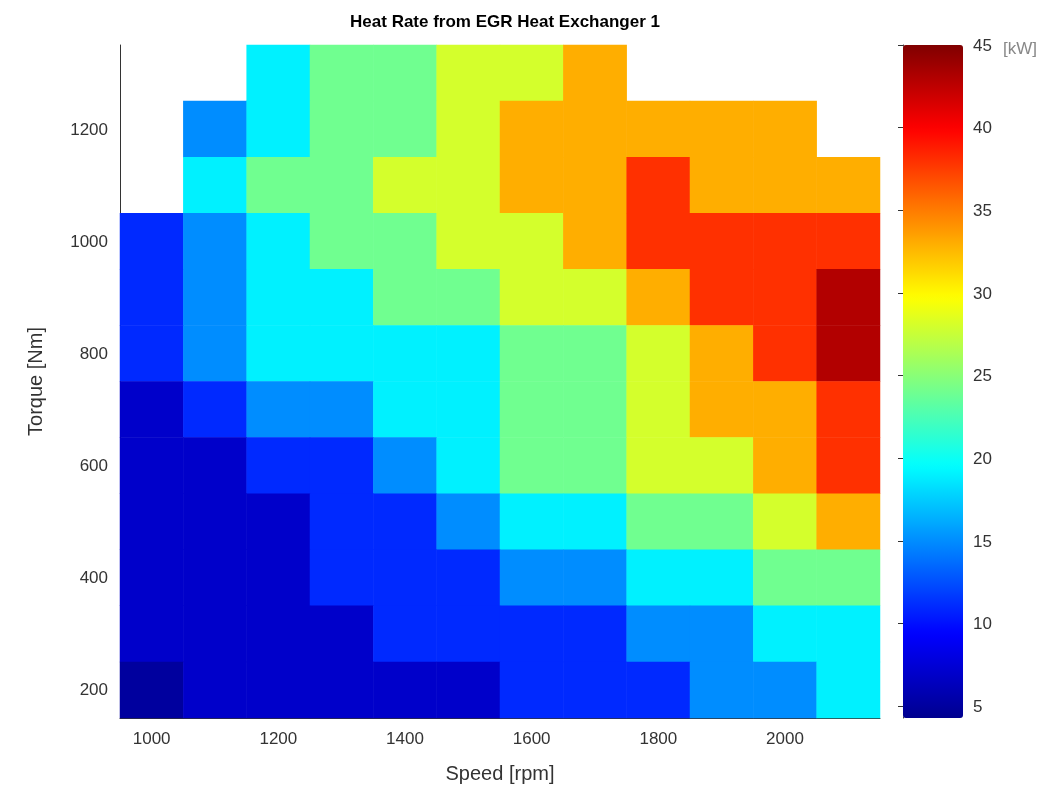  Describe the element at coordinates (531, 738) in the screenshot. I see `x-tick-label: 1600` at that location.